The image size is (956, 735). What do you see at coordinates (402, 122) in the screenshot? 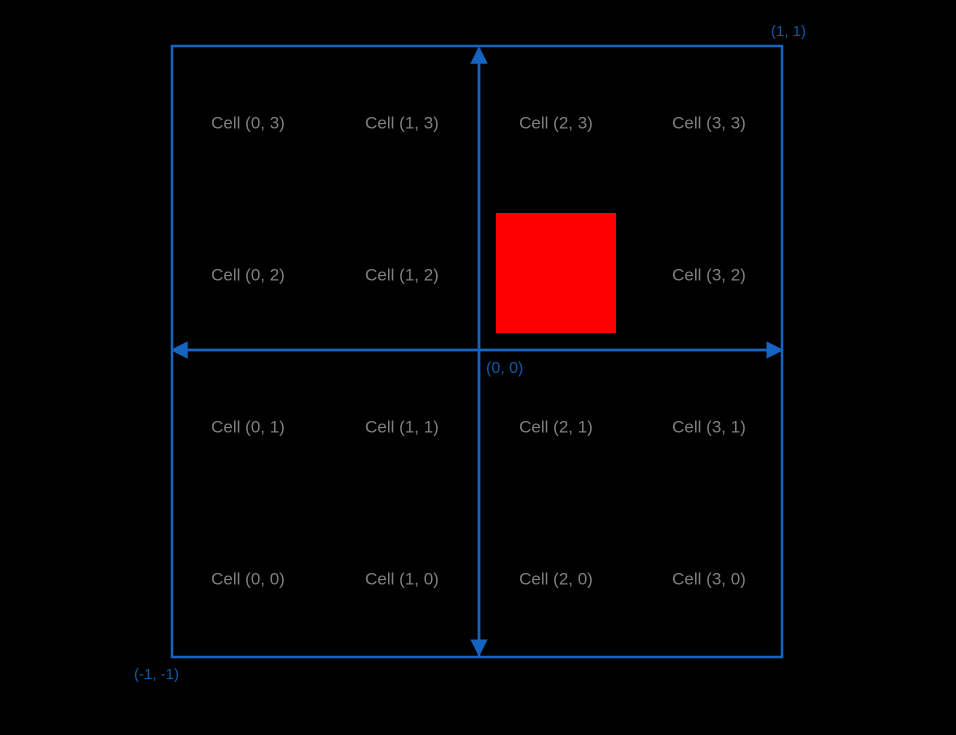
I see `cell-label-1-3: Cell (1, 3)` at bounding box center [402, 122].